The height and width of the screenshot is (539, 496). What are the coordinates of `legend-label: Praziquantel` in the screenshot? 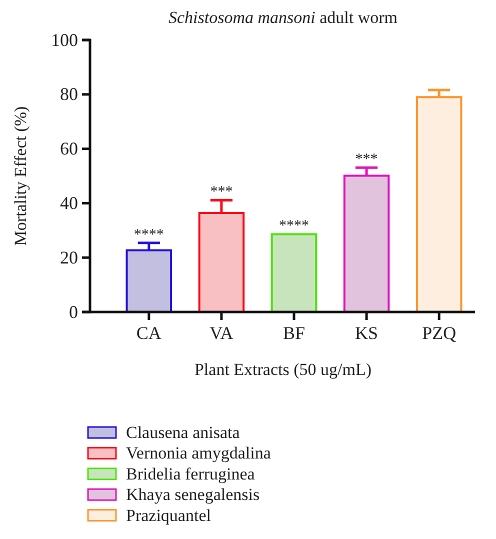 It's located at (169, 515).